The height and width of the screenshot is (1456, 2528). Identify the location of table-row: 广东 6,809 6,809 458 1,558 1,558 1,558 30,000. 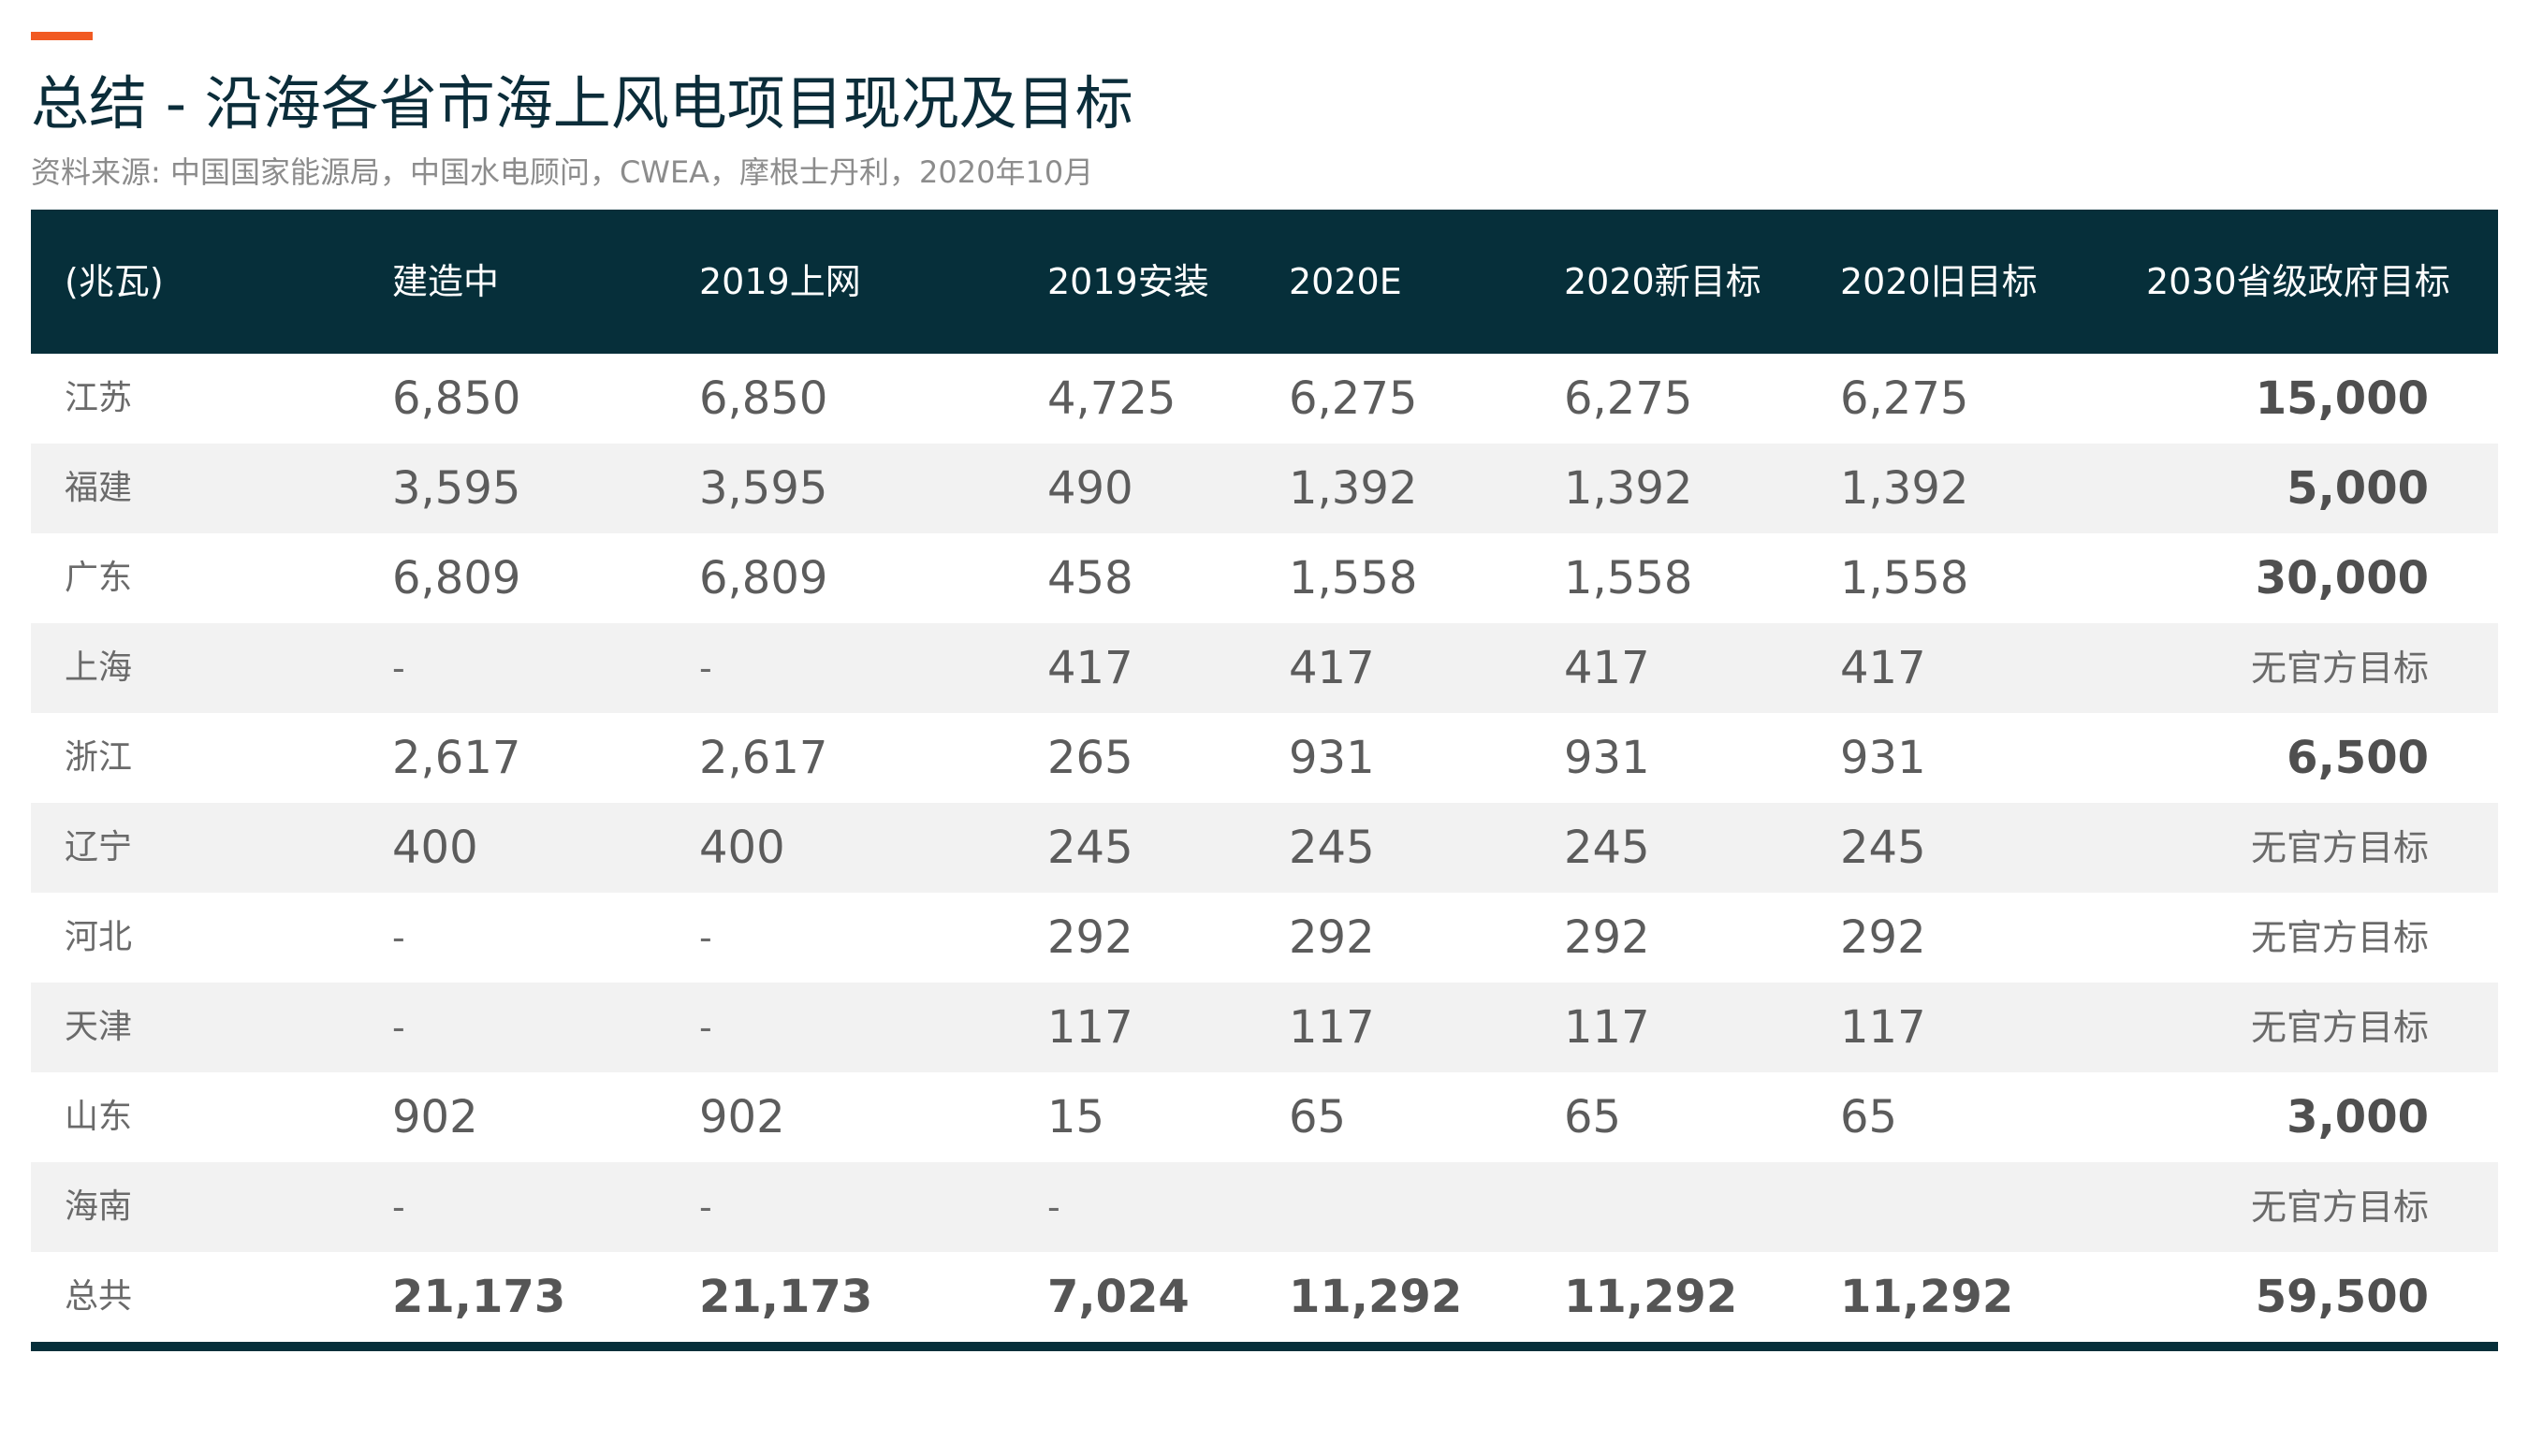
(1264, 578).